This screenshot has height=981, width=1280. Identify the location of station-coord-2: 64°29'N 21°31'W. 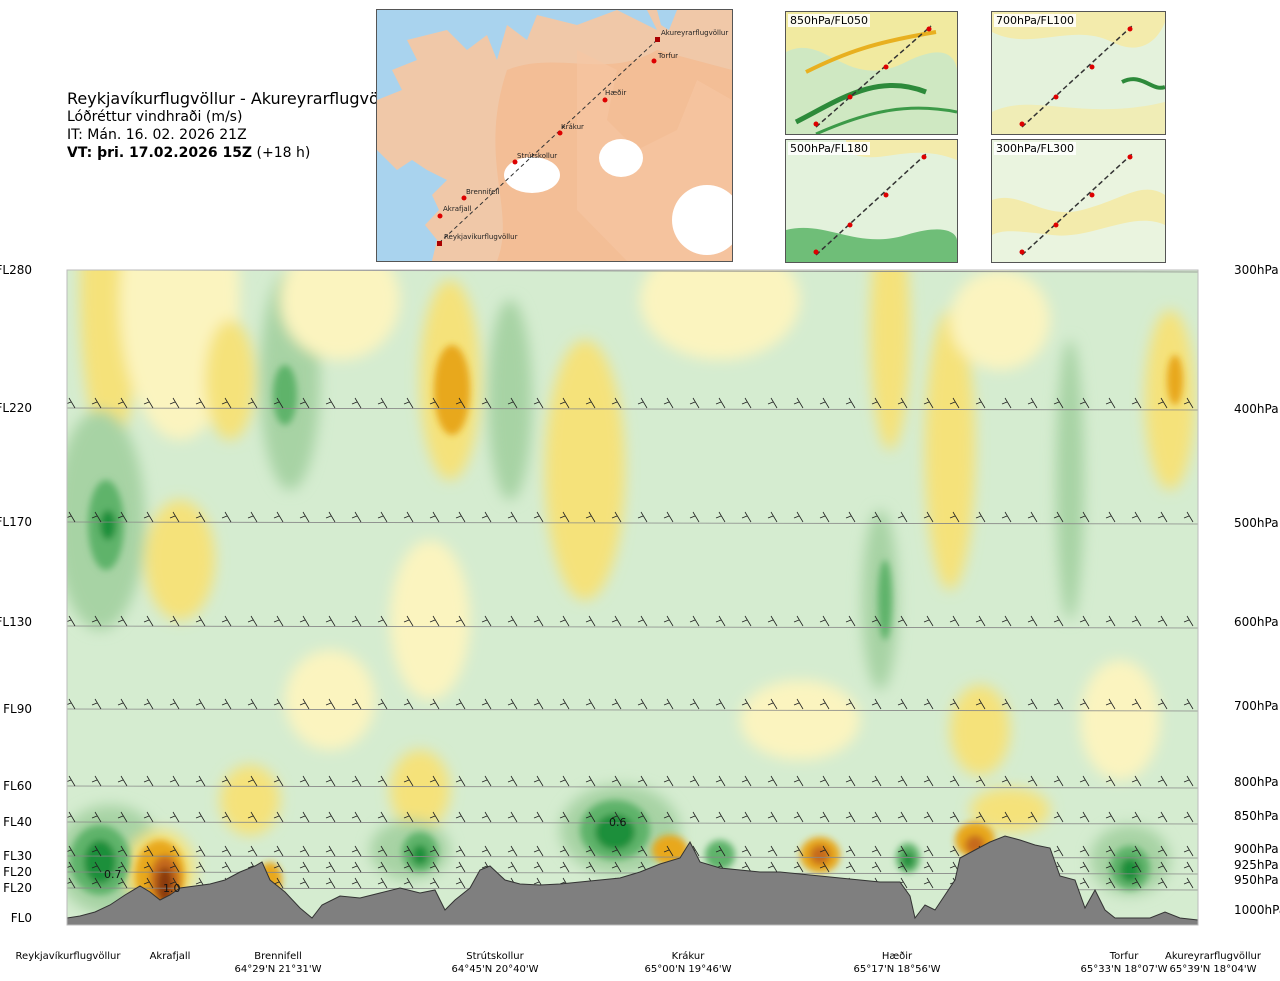
(278, 969).